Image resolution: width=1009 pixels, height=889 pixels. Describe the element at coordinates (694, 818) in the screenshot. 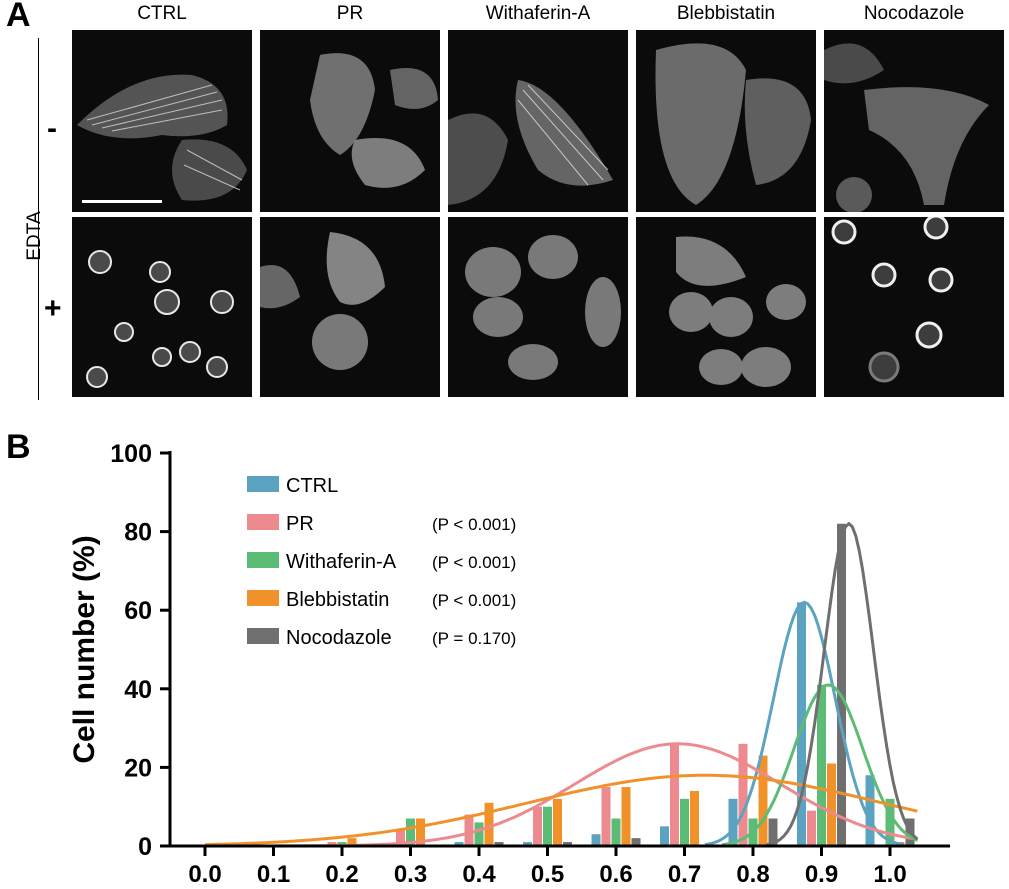

I see `bar-blebbistatin-0.7` at that location.